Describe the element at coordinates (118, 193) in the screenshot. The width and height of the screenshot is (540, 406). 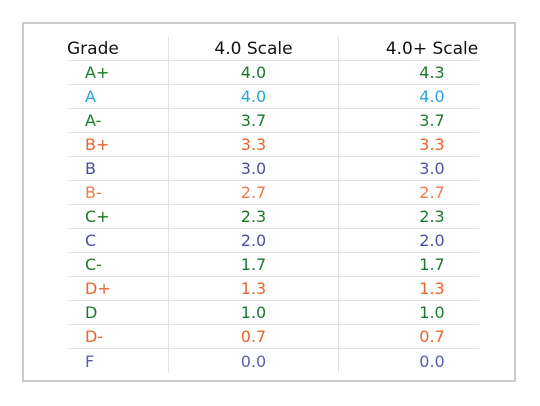
I see `grade-cell: B-` at that location.